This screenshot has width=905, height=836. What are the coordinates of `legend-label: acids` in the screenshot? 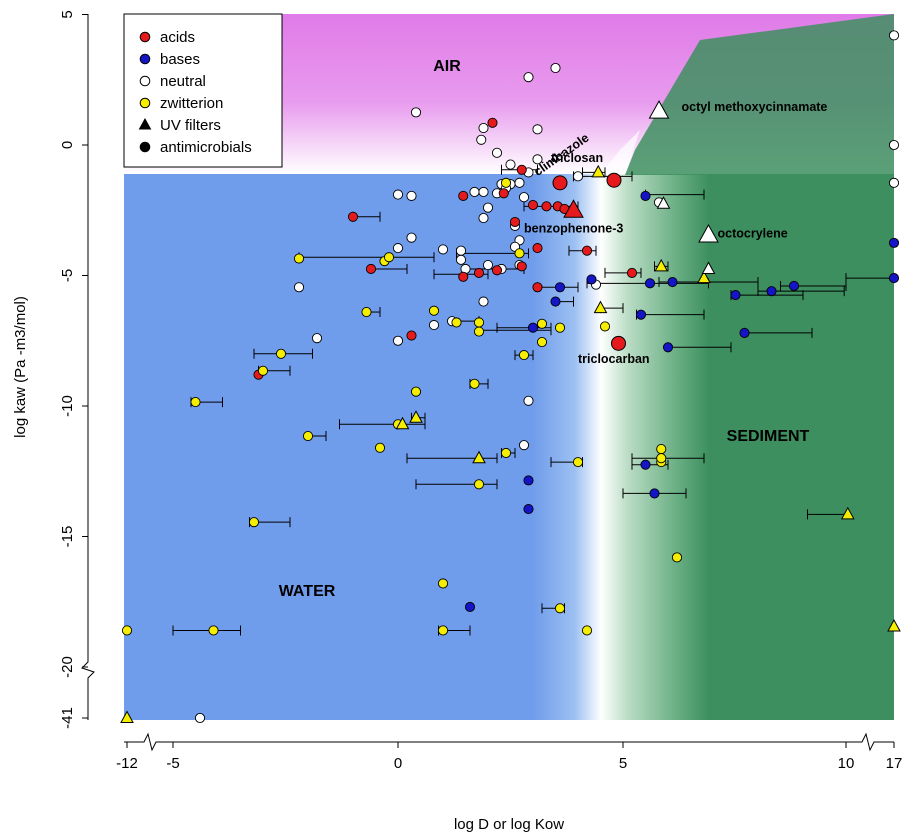 It's located at (177, 37).